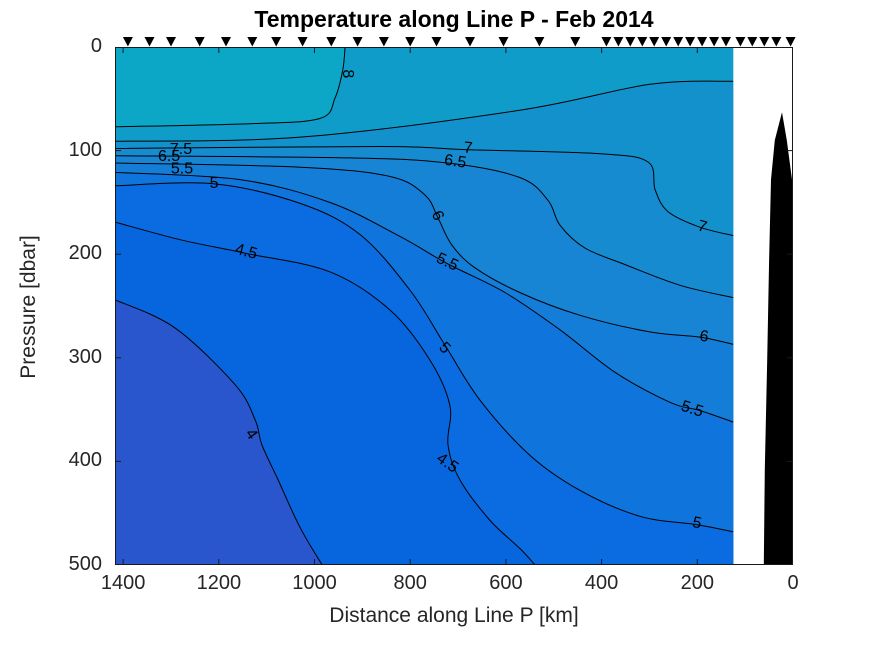  I want to click on y-tick-label: 200, so click(85, 253).